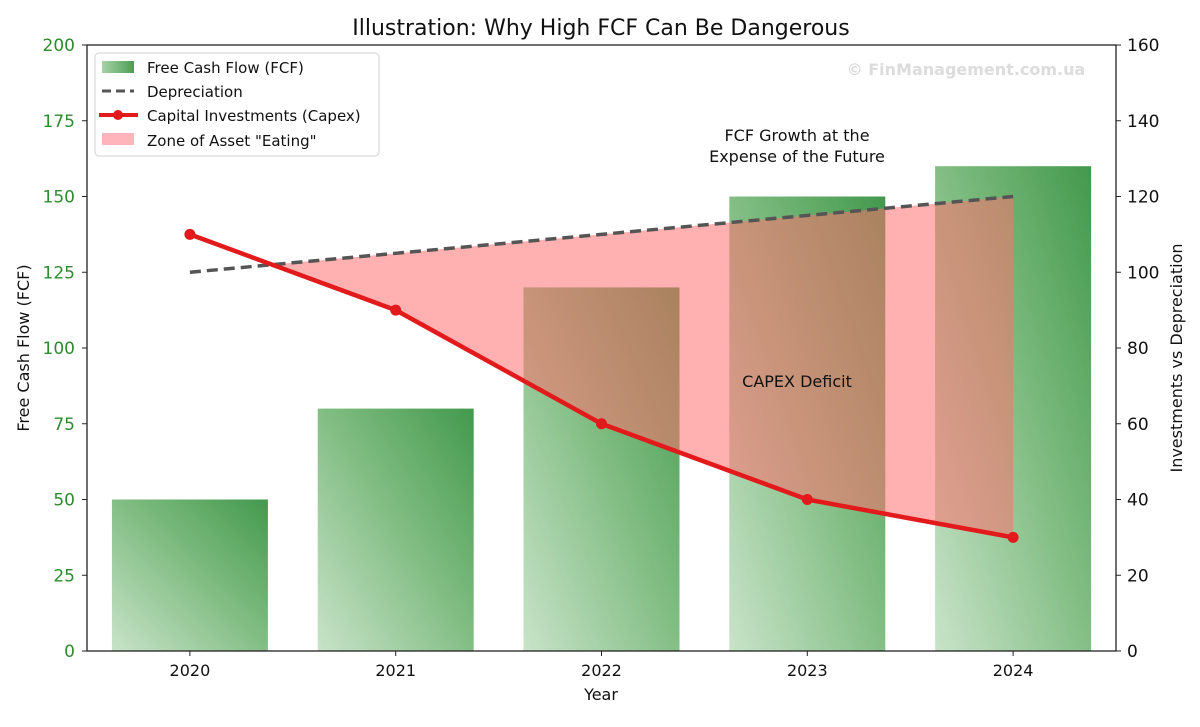 The height and width of the screenshot is (727, 1200). What do you see at coordinates (64, 576) in the screenshot?
I see `y-left-tick-label: 25` at bounding box center [64, 576].